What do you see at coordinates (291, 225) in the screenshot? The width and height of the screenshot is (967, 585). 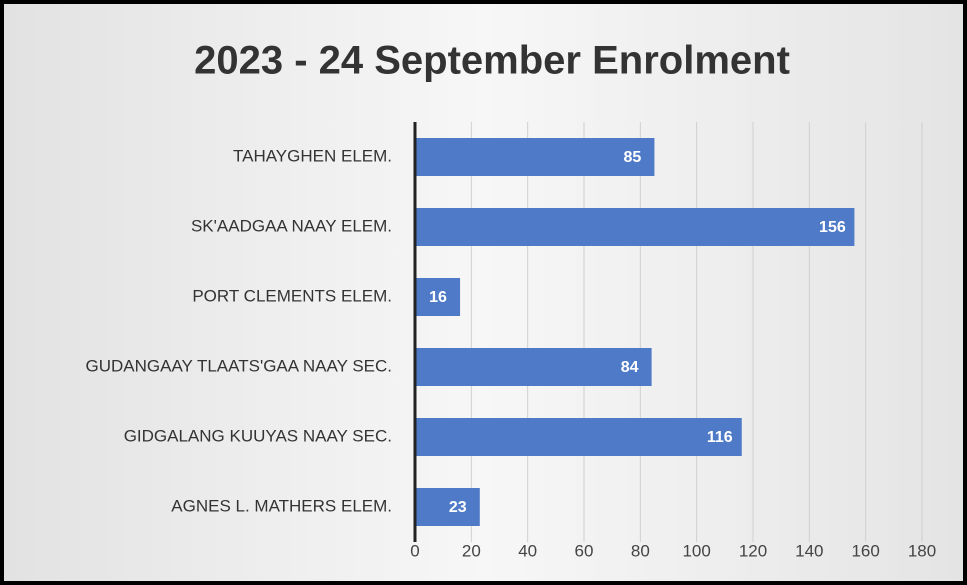 I see `y-tick-label: SK'AADGAA NAAY ELEM.` at bounding box center [291, 225].